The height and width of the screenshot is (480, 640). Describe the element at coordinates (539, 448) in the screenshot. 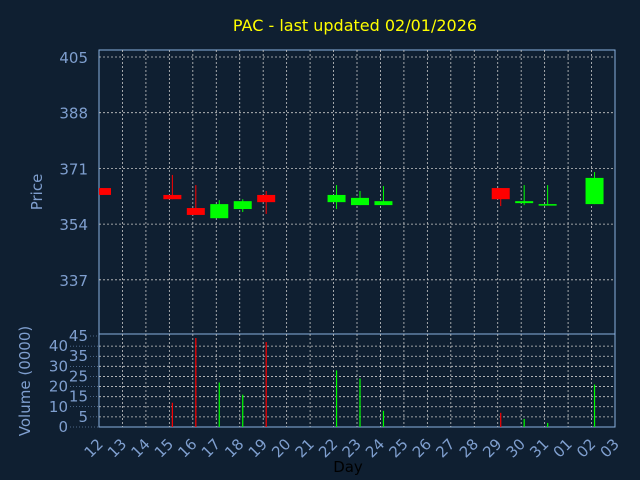

I see `x-tick-label: 31` at that location.